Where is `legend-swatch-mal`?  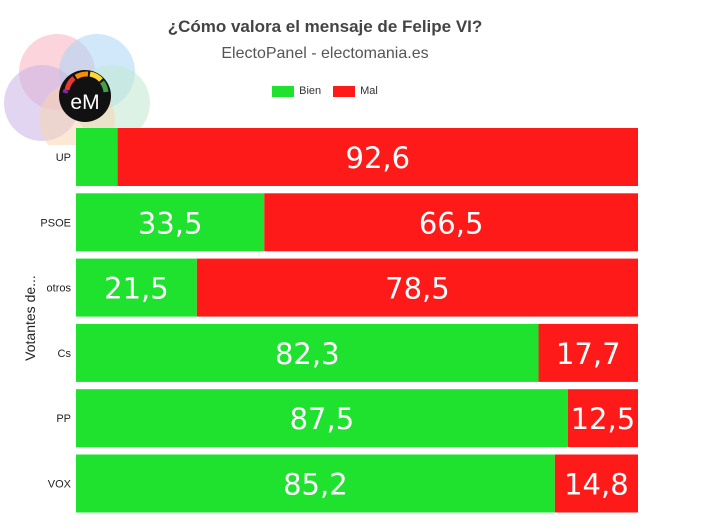
legend-swatch-mal is located at coordinates (344, 91).